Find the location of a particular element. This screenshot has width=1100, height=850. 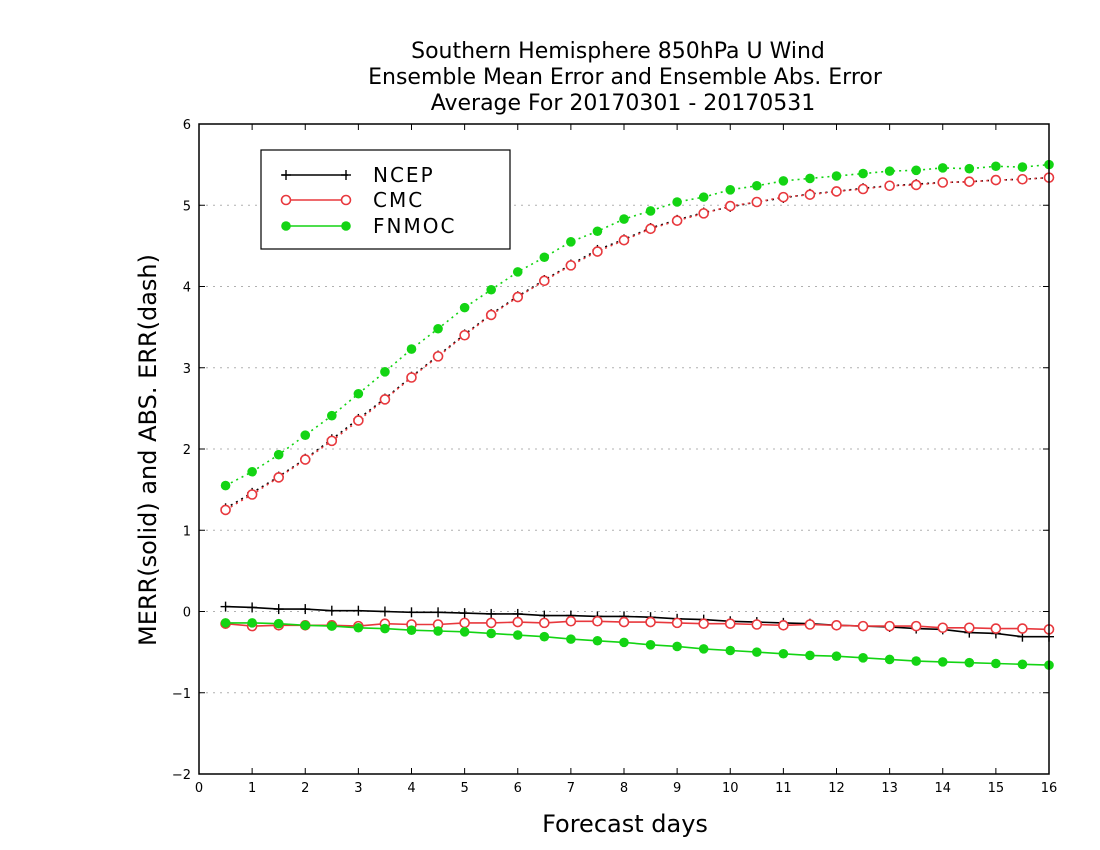

y-axis-label: MERR(solid) and ABS. ERR(dash) is located at coordinates (148, 450).